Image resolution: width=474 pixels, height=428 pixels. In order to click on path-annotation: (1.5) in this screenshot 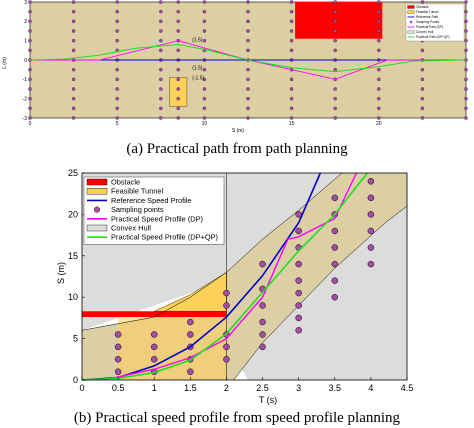, I will do `click(197, 69)`.